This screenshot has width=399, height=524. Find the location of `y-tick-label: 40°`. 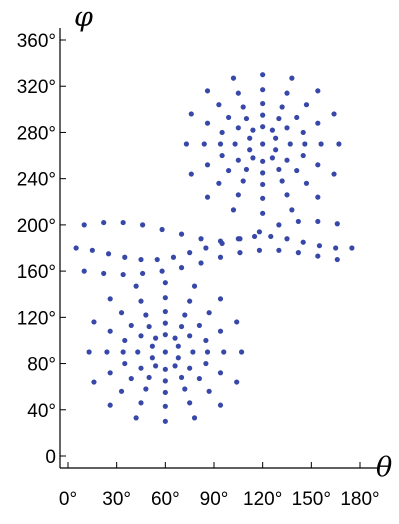

y-tick-label: 40° is located at coordinates (41, 411).